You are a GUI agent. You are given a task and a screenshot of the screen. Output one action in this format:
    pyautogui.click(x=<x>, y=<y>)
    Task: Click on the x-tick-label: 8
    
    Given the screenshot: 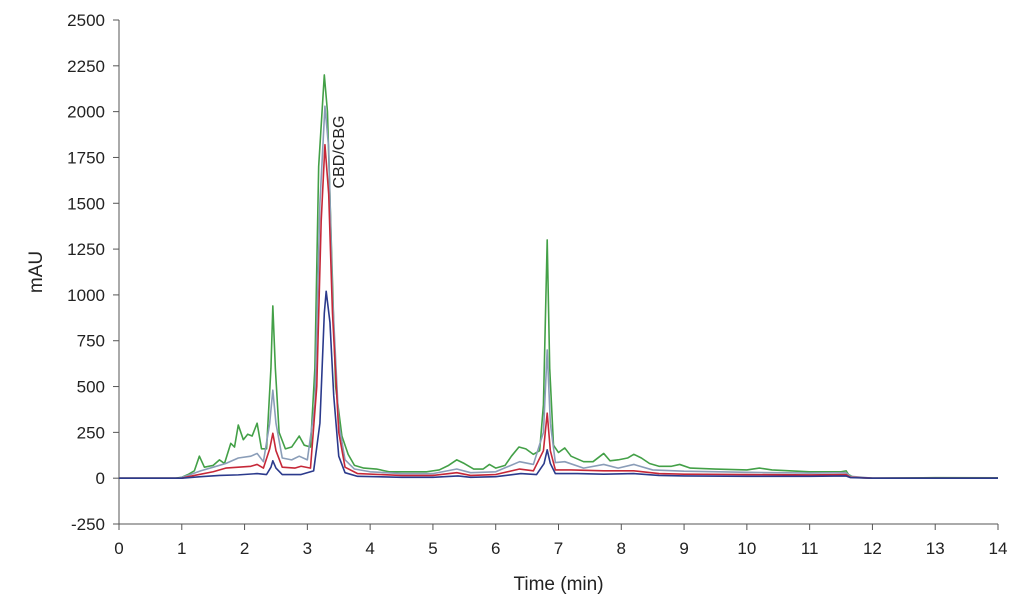 What is the action you would take?
    pyautogui.click(x=621, y=548)
    